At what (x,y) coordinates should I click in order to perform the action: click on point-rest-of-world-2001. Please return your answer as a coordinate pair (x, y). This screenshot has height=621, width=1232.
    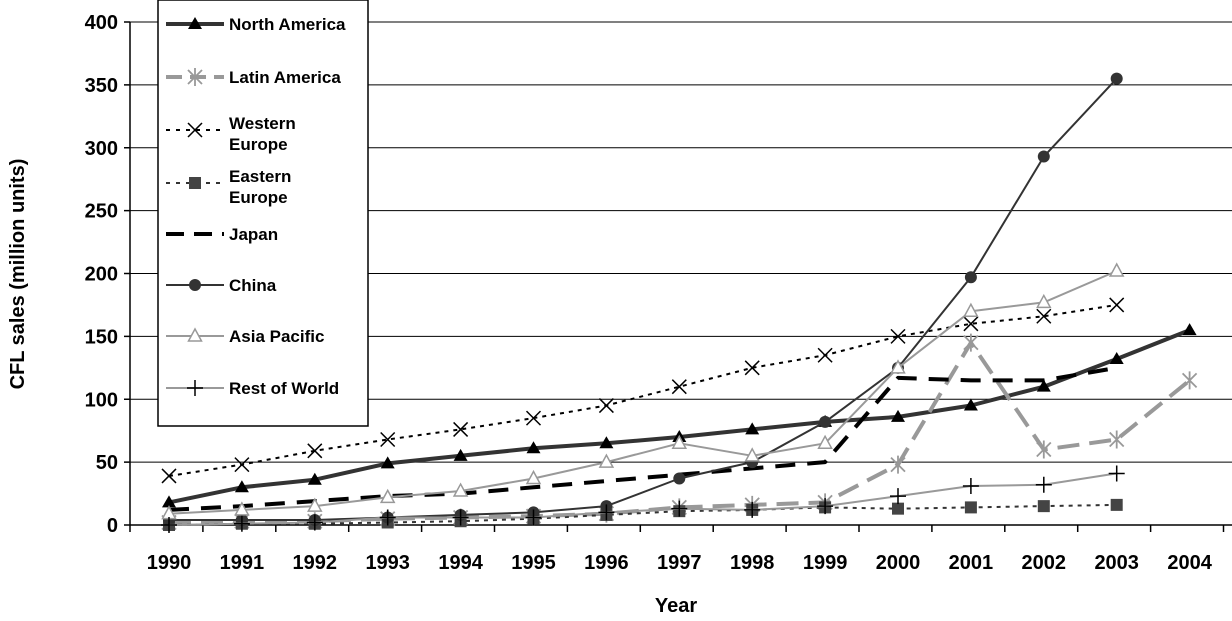
    Looking at the image, I should click on (970, 486).